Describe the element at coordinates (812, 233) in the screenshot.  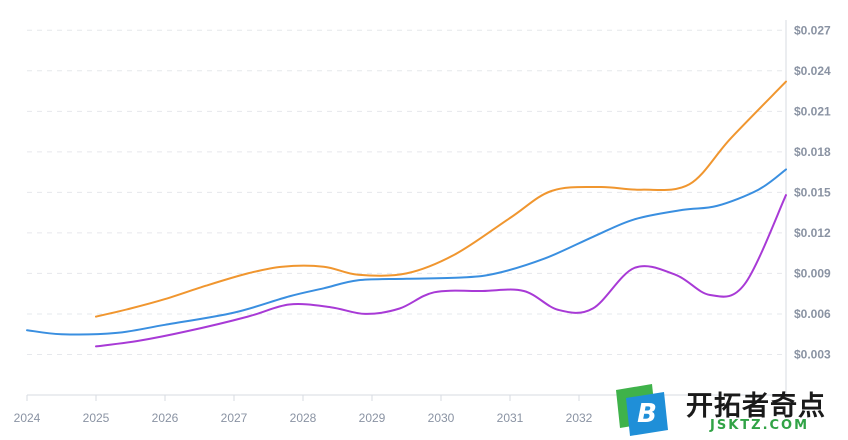
I see `y-tick-label: $0.012` at that location.